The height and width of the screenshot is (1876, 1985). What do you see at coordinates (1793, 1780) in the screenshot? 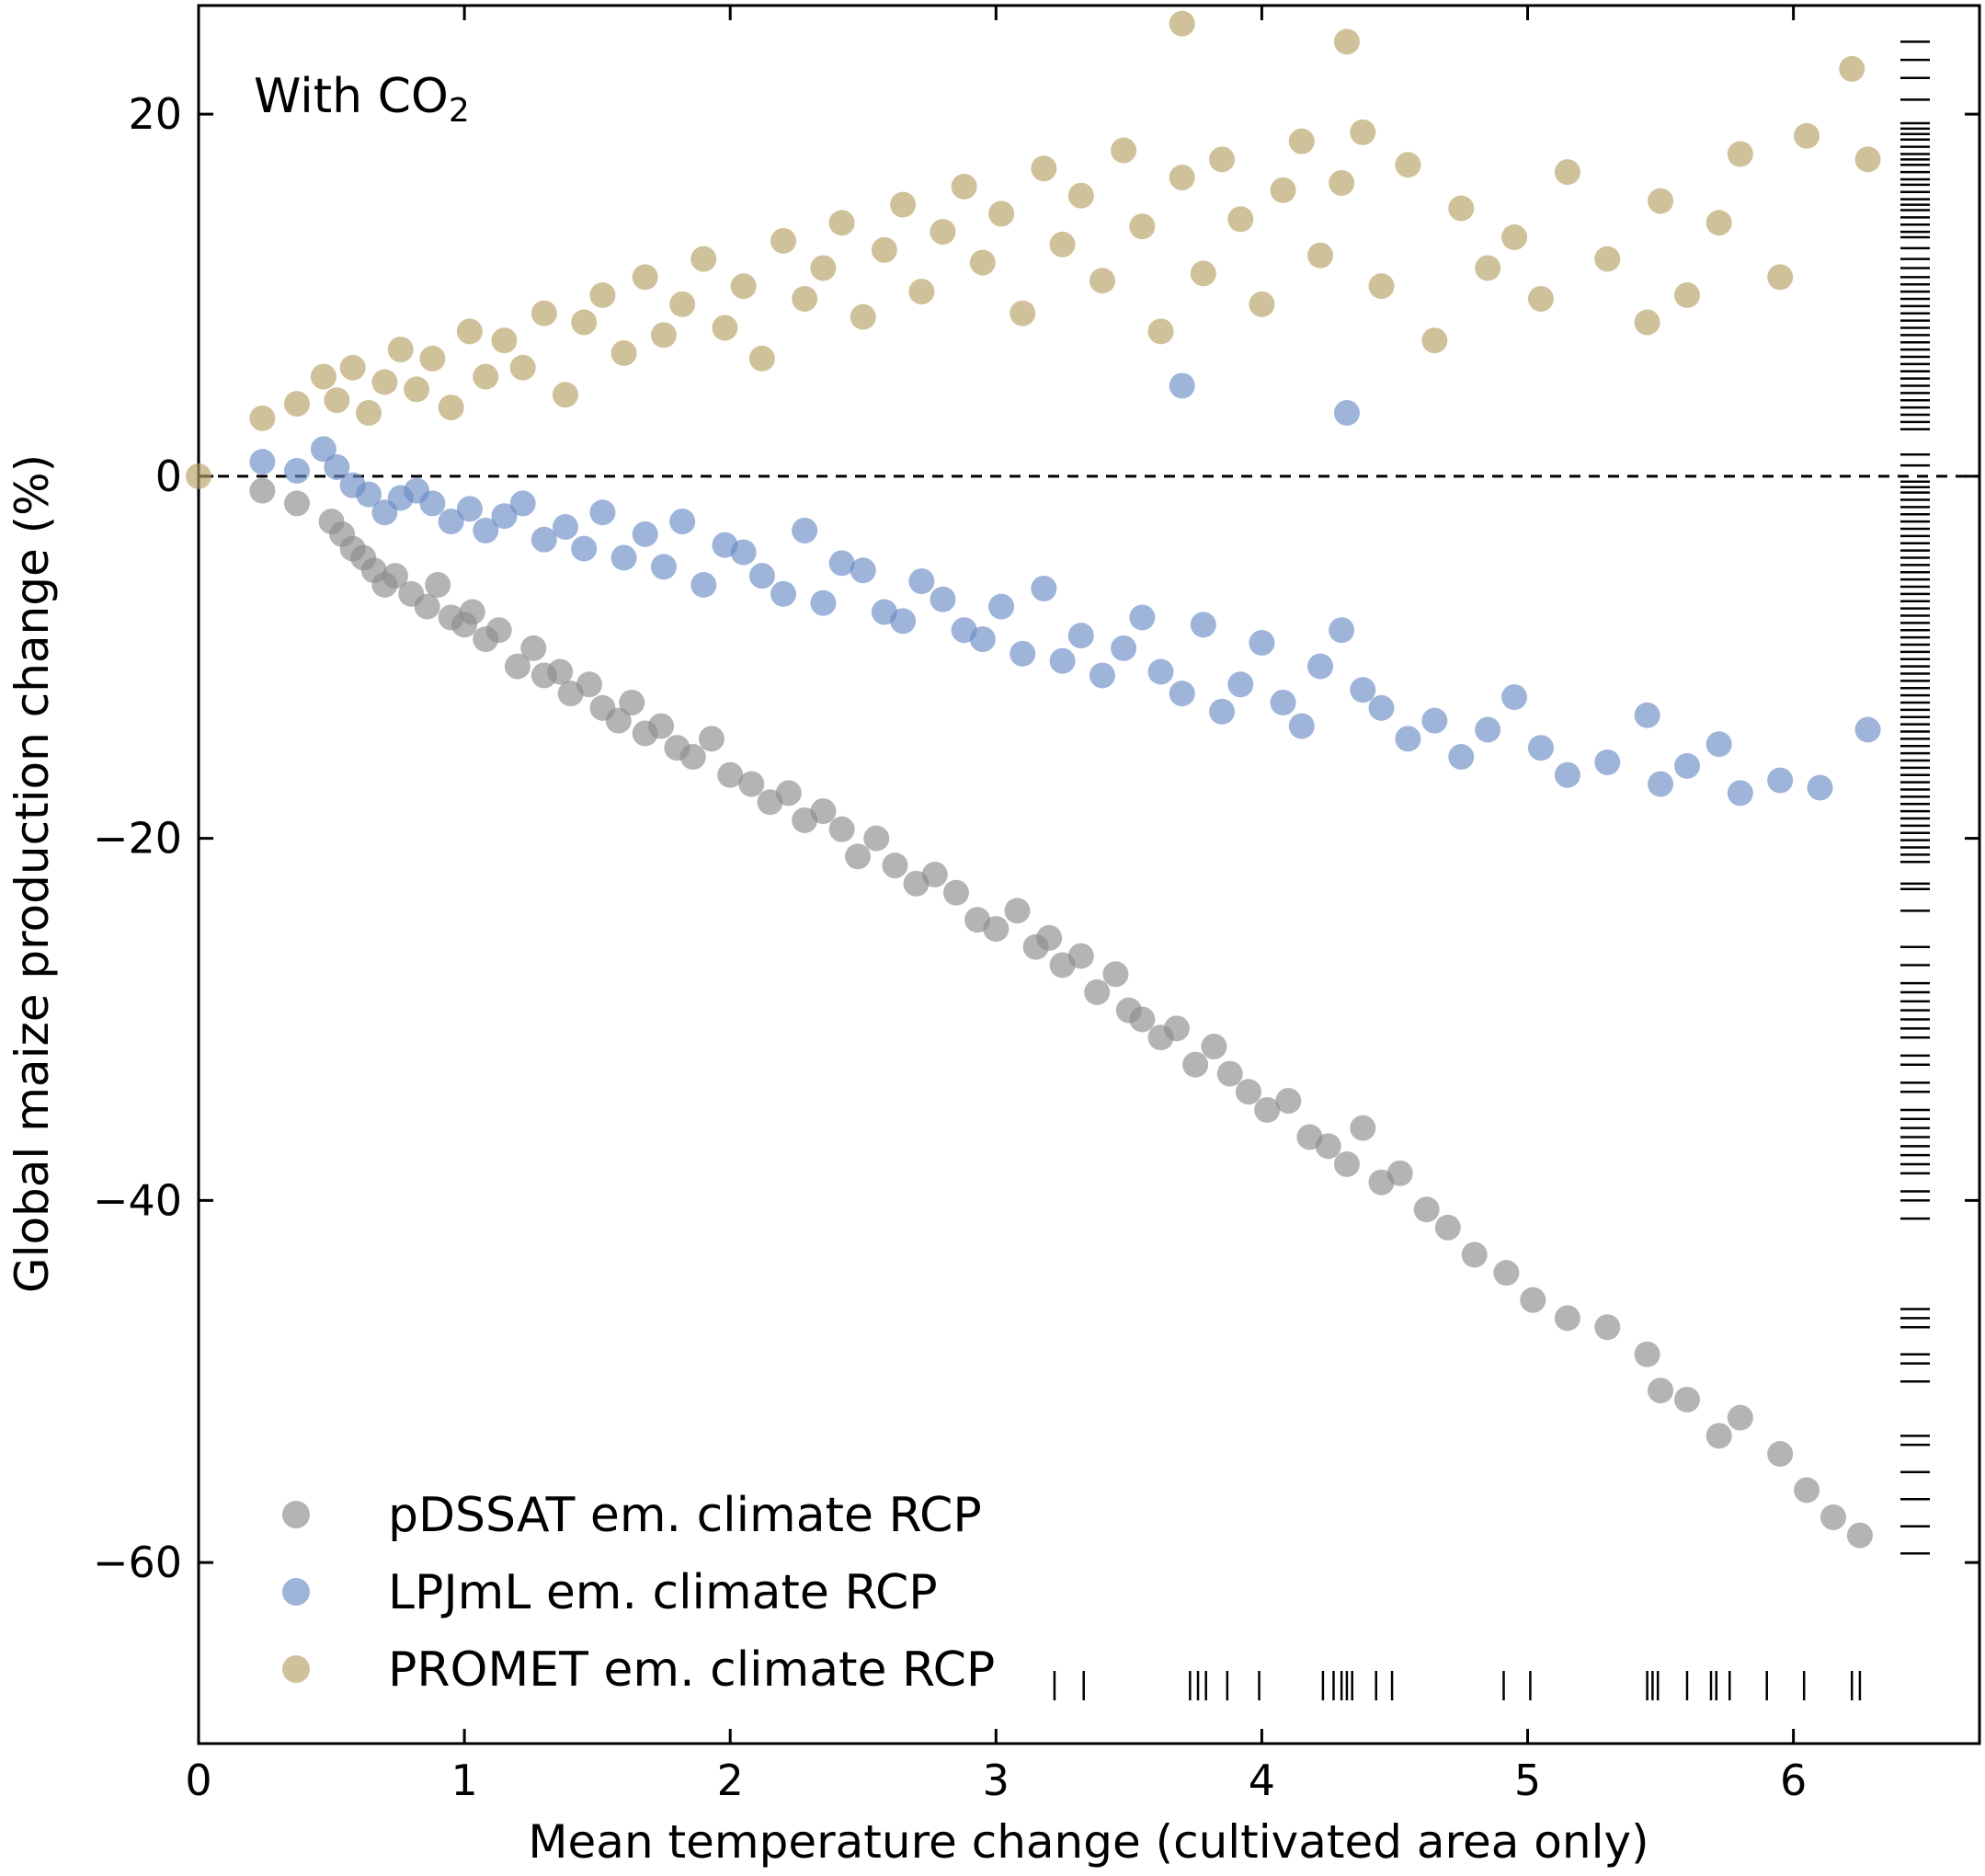
I see `x-tick-label: 6` at bounding box center [1793, 1780].